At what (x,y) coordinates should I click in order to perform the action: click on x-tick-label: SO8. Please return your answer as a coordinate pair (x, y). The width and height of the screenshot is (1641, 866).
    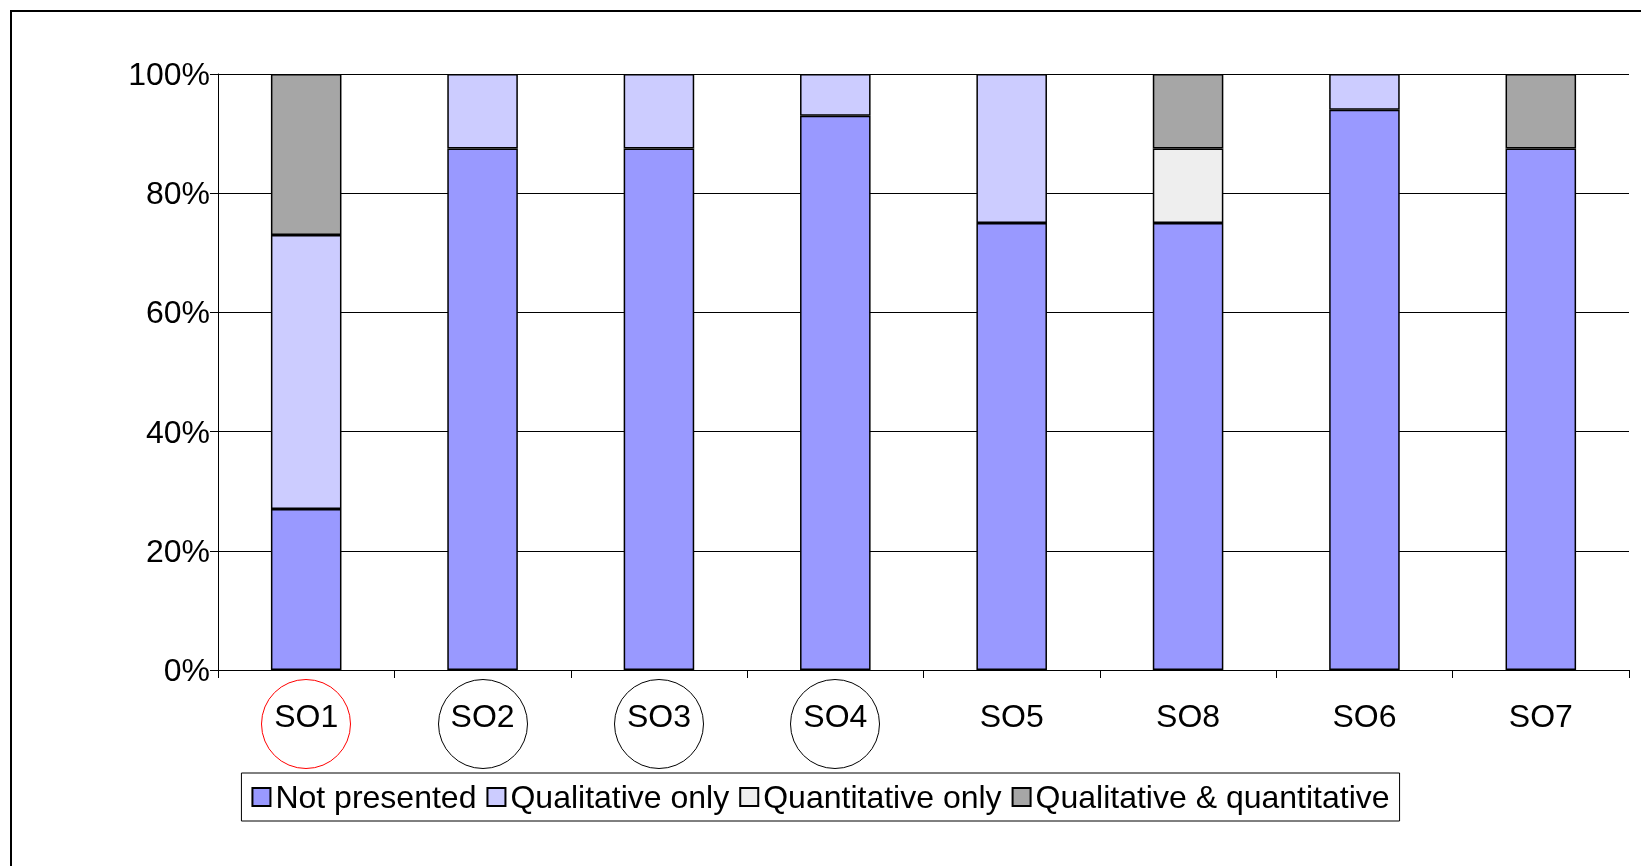
    Looking at the image, I should click on (1188, 716).